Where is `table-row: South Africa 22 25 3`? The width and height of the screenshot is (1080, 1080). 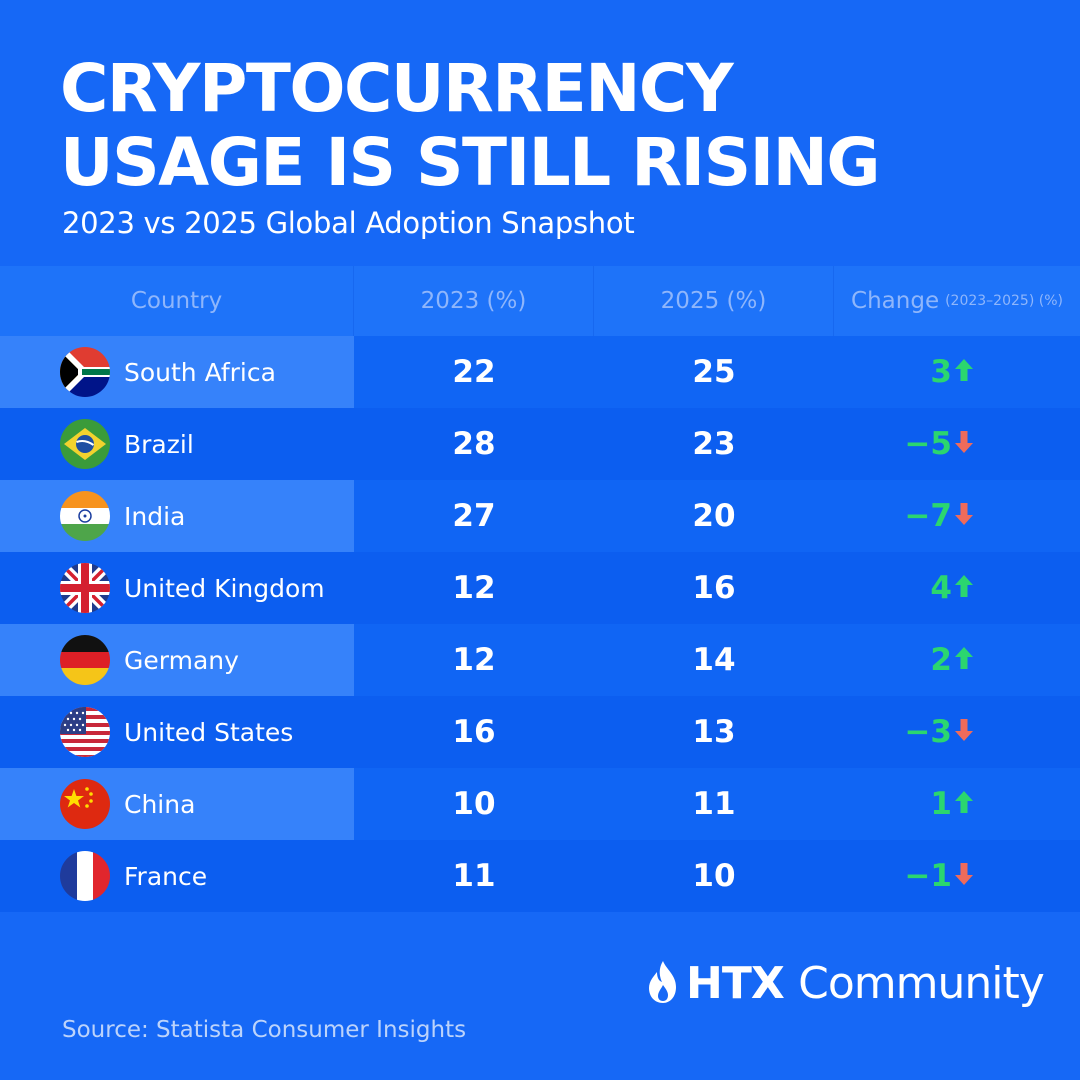 table-row: South Africa 22 25 3 is located at coordinates (540, 372).